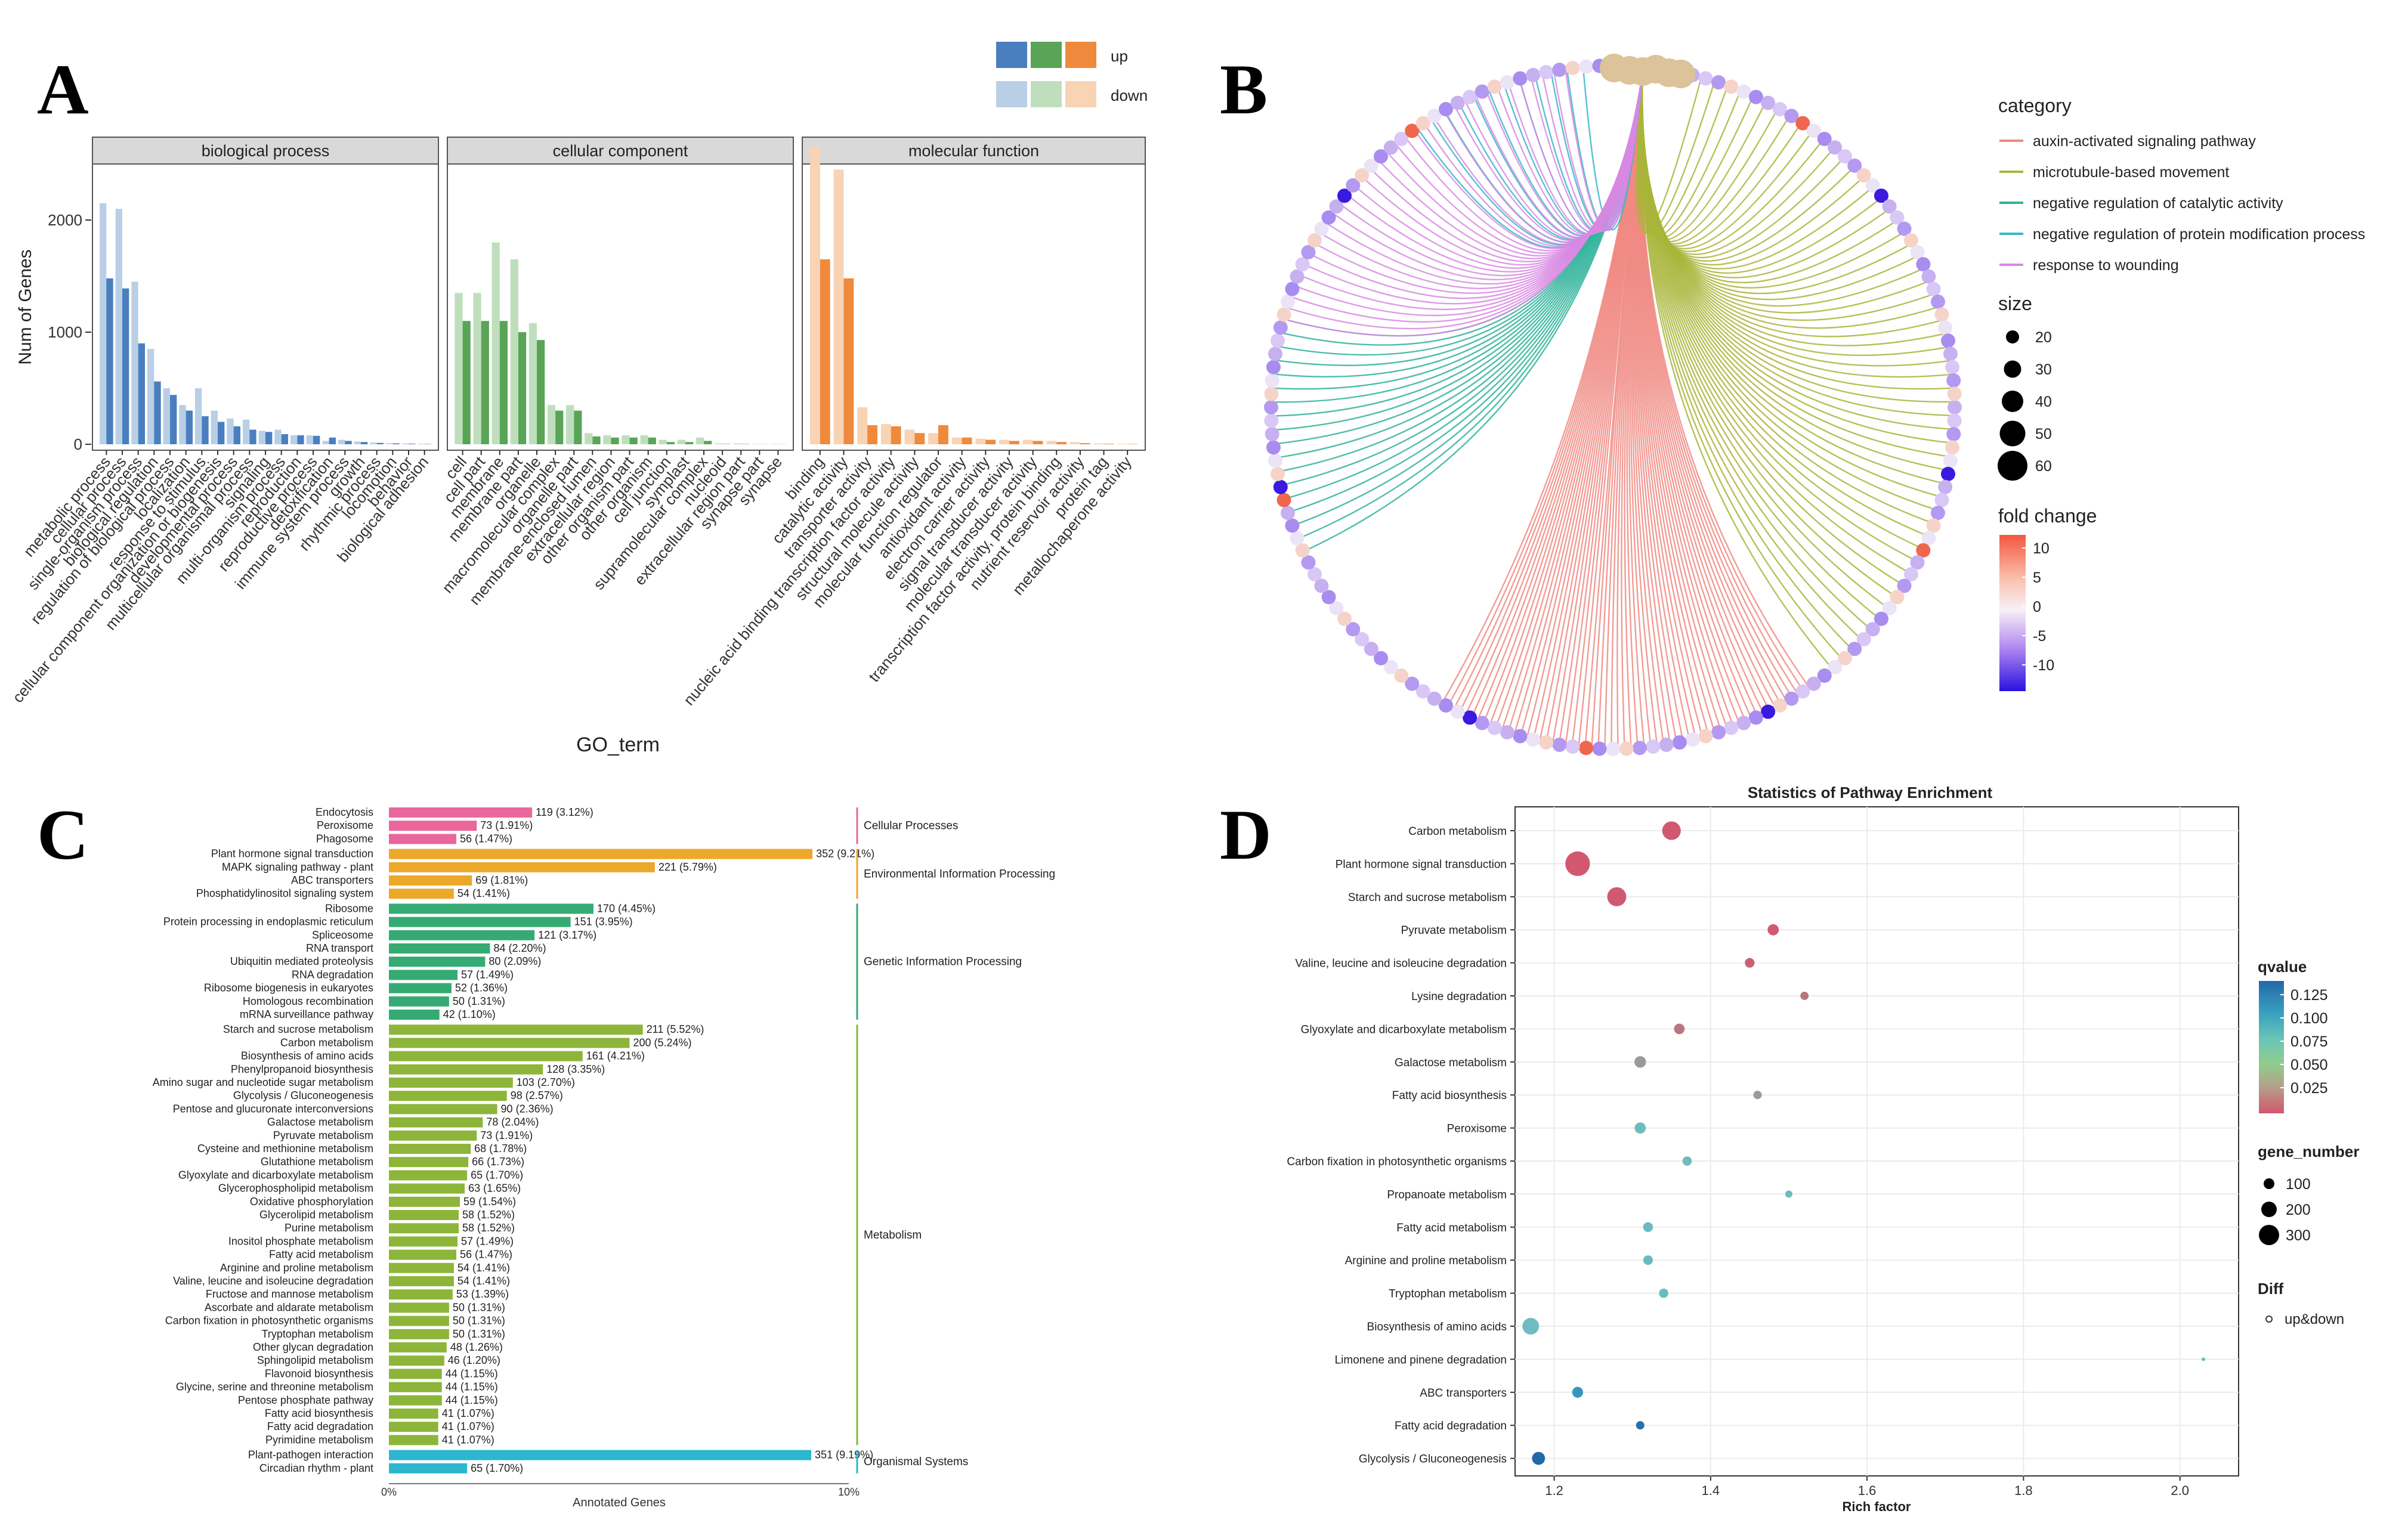 The height and width of the screenshot is (1526, 2408). I want to click on kegg-bar-label: 44 (1.15%), so click(472, 1373).